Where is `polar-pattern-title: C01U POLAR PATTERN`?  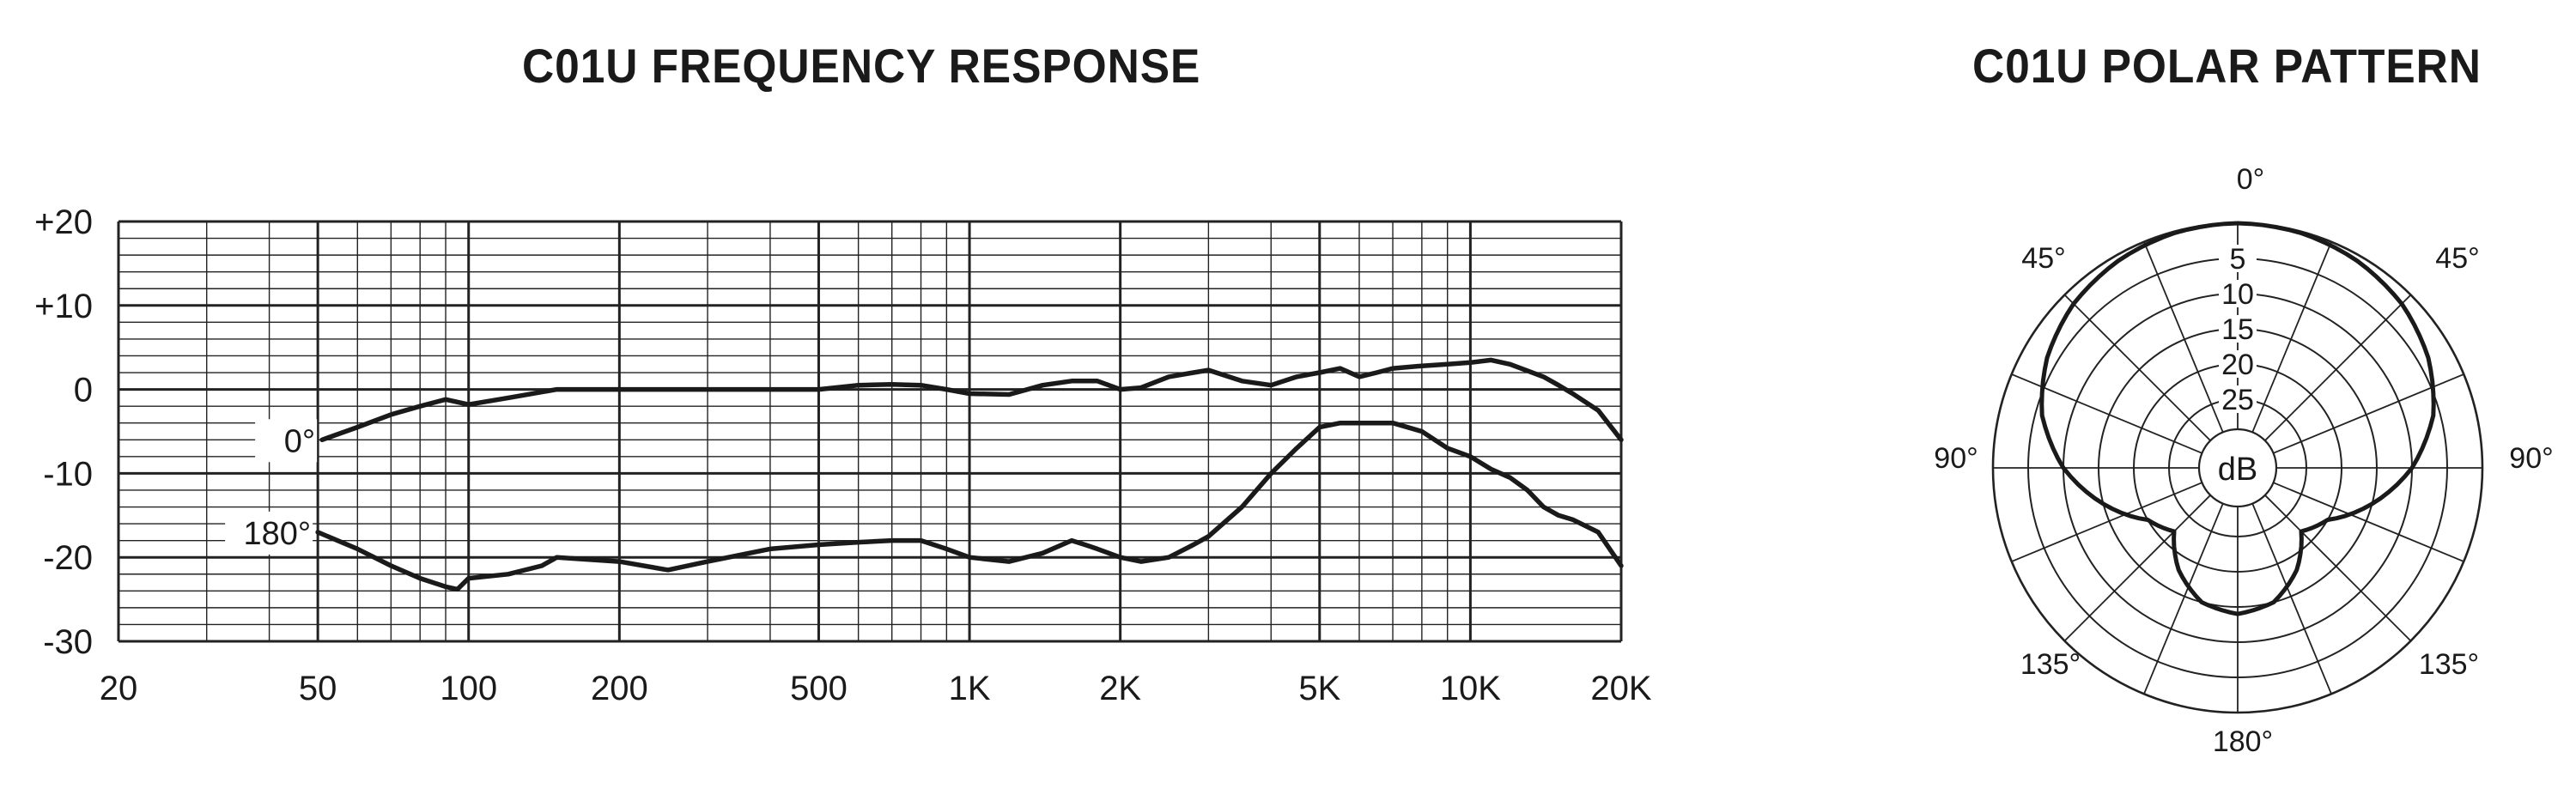
polar-pattern-title: C01U POLAR PATTERN is located at coordinates (2227, 66).